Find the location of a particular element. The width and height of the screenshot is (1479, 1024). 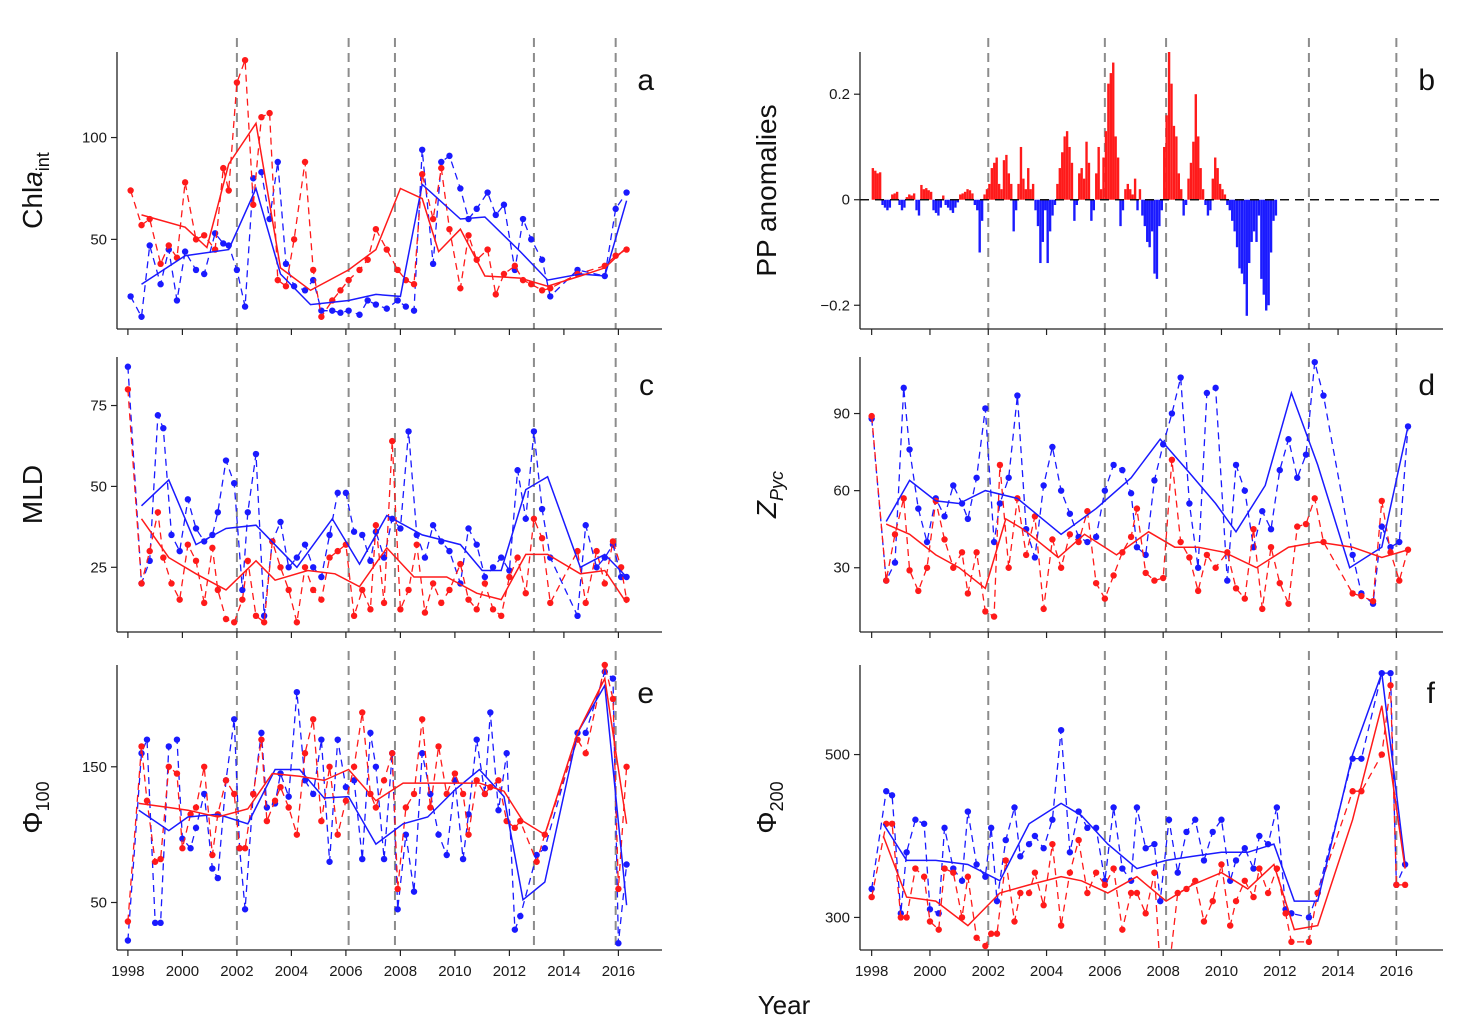

x-tick-label-e-1: 2000 is located at coordinates (182, 971).